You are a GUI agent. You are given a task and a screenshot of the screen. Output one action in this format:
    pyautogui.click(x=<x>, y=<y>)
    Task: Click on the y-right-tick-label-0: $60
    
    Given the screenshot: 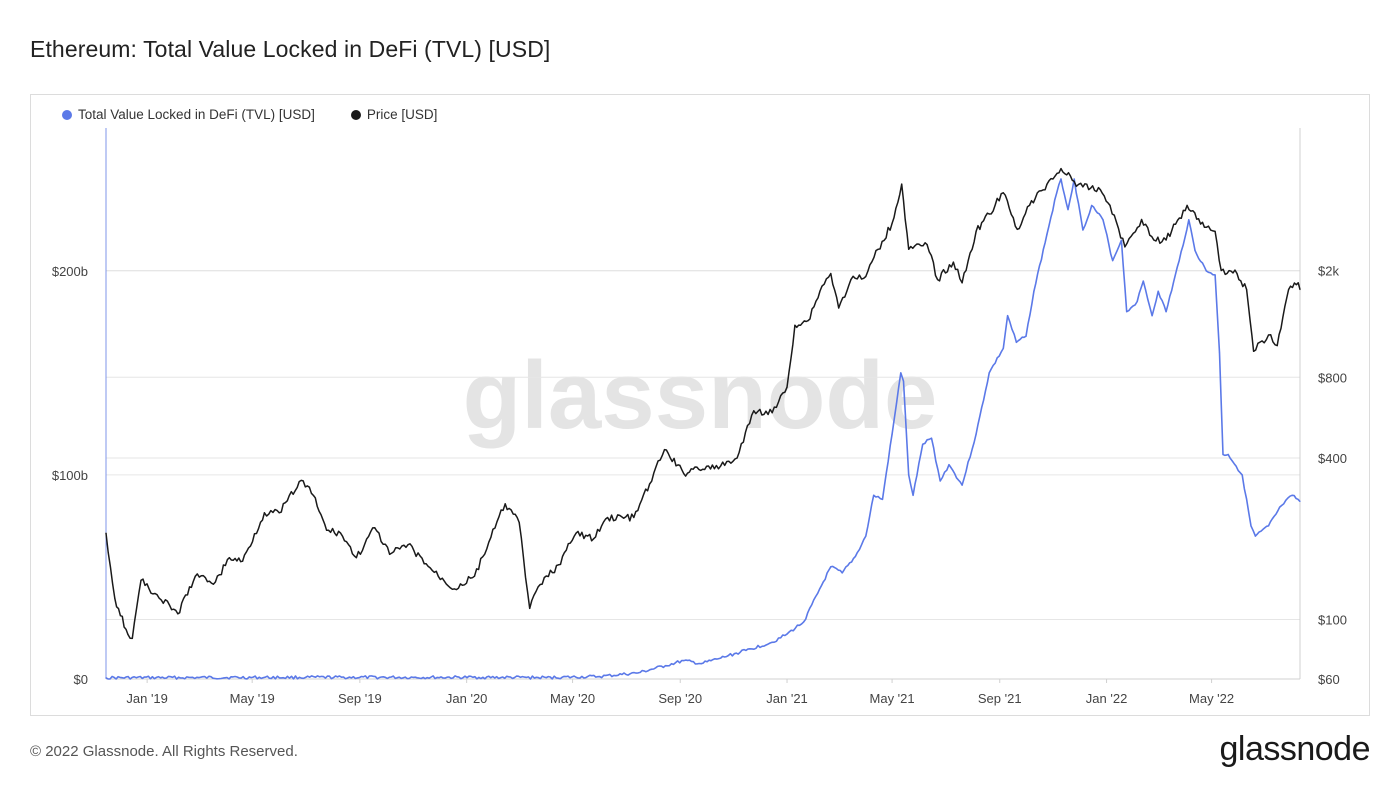 What is the action you would take?
    pyautogui.click(x=1329, y=679)
    